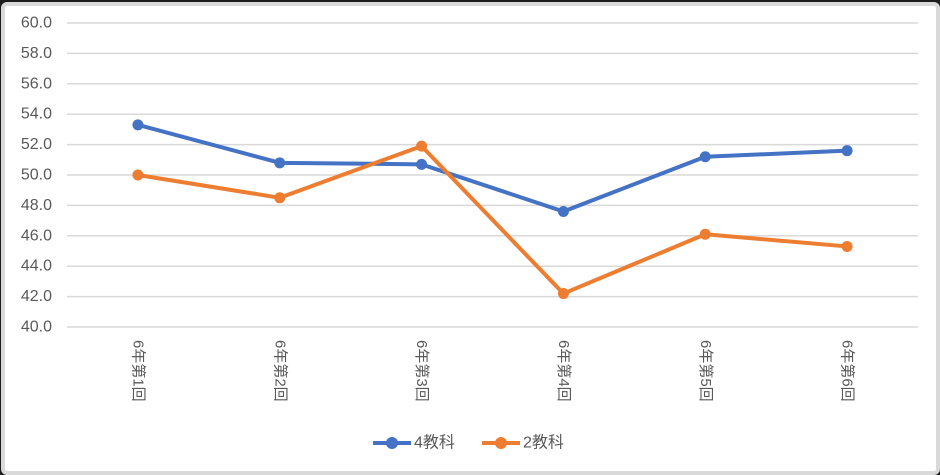  I want to click on y-tick-label: 46.0, so click(36, 235).